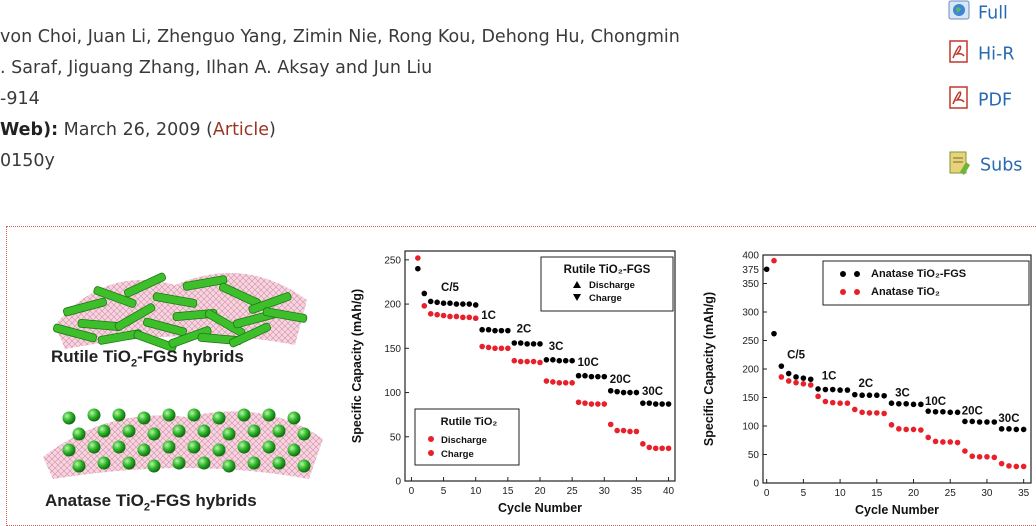 Image resolution: width=1036 pixels, height=526 pixels. I want to click on rate-label: 20C, so click(620, 380).